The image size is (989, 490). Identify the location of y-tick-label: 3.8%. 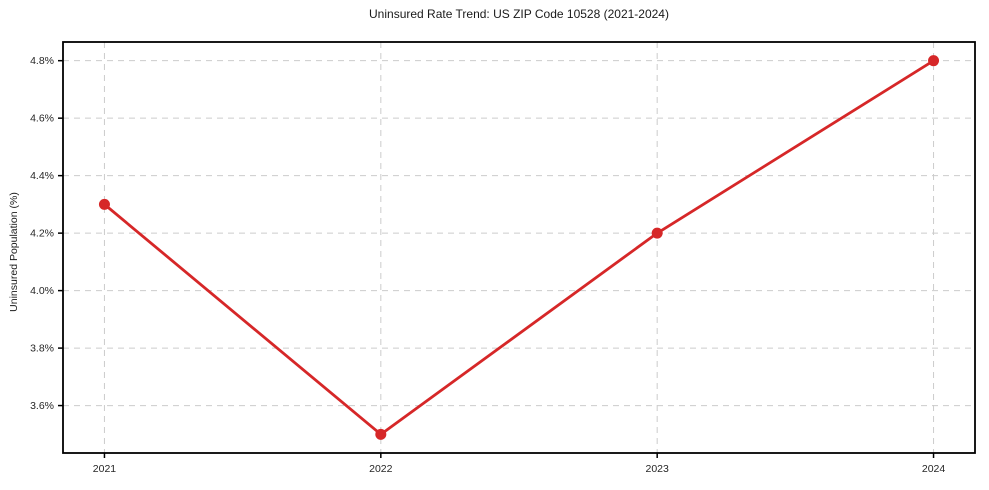
(42, 349).